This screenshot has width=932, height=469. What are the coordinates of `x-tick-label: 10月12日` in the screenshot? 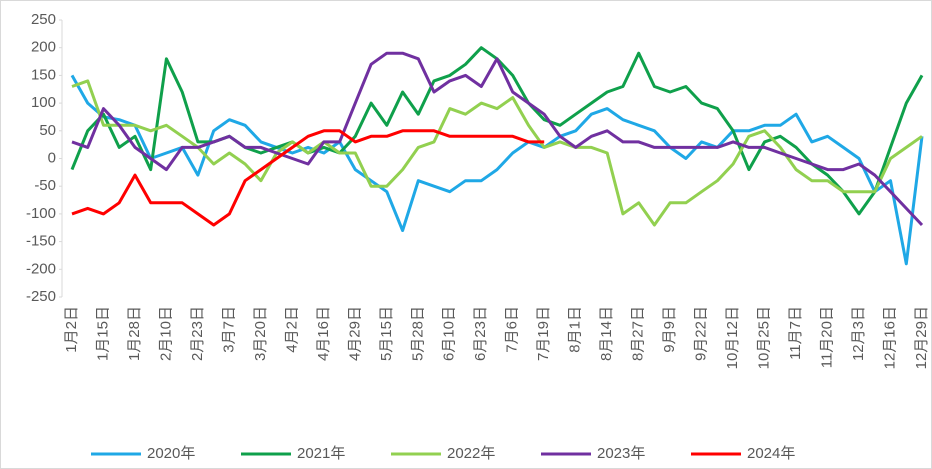 It's located at (732, 337).